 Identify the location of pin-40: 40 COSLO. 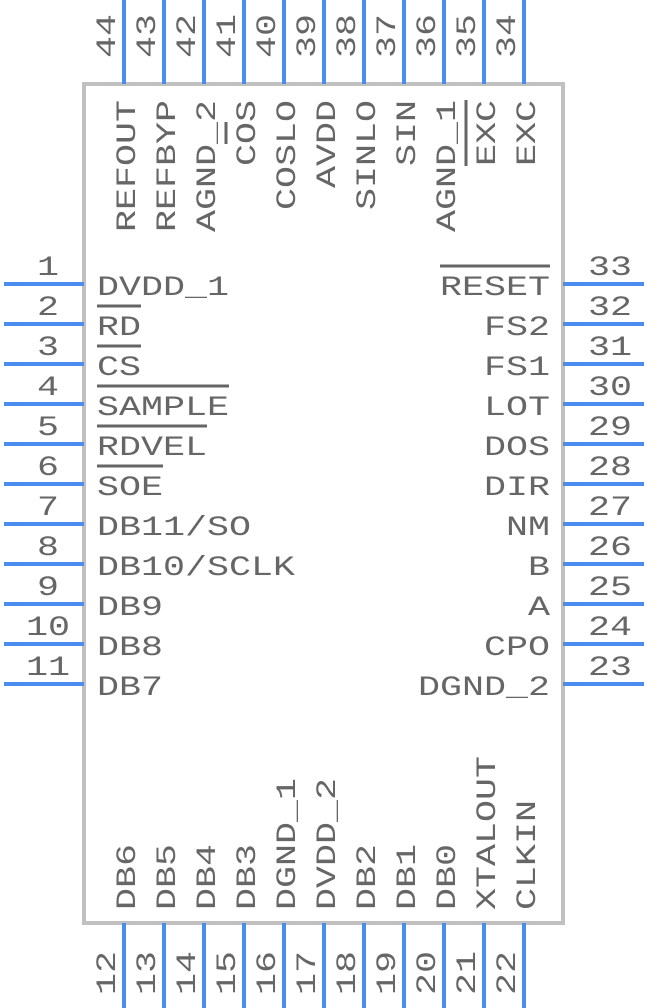
(278, 105).